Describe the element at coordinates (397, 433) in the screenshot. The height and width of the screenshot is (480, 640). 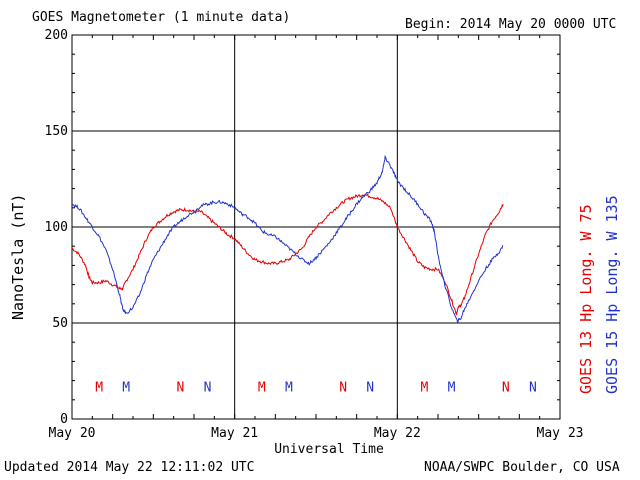
I see `x-tick-label: May 22` at that location.